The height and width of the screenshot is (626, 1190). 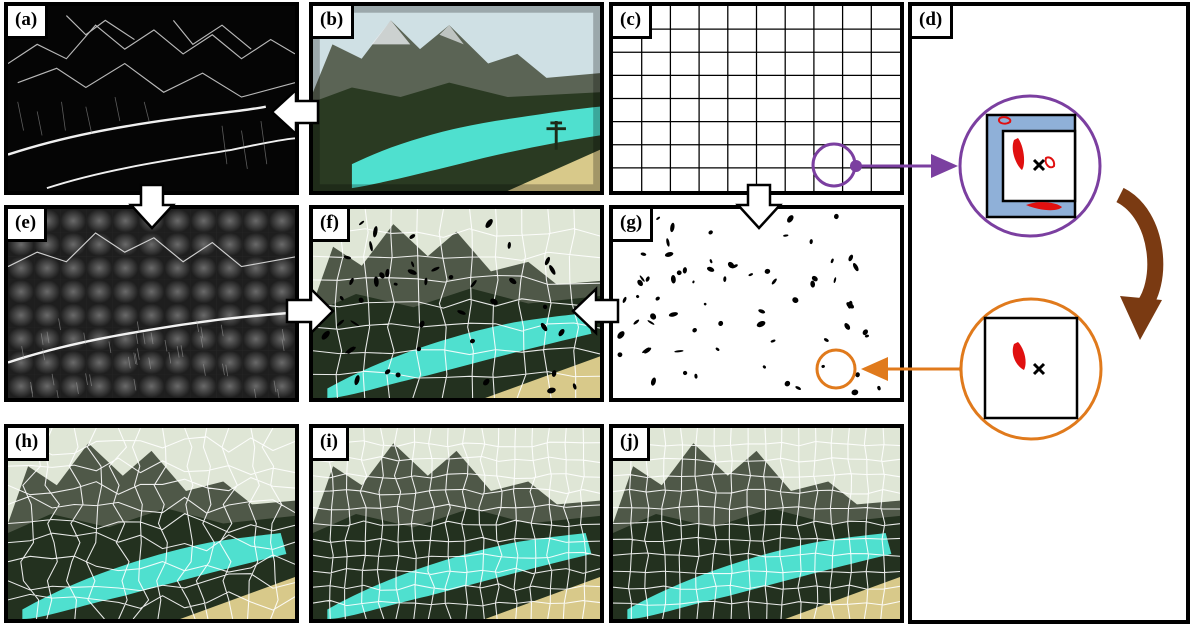 I want to click on panel-label: (j), so click(x=631, y=444).